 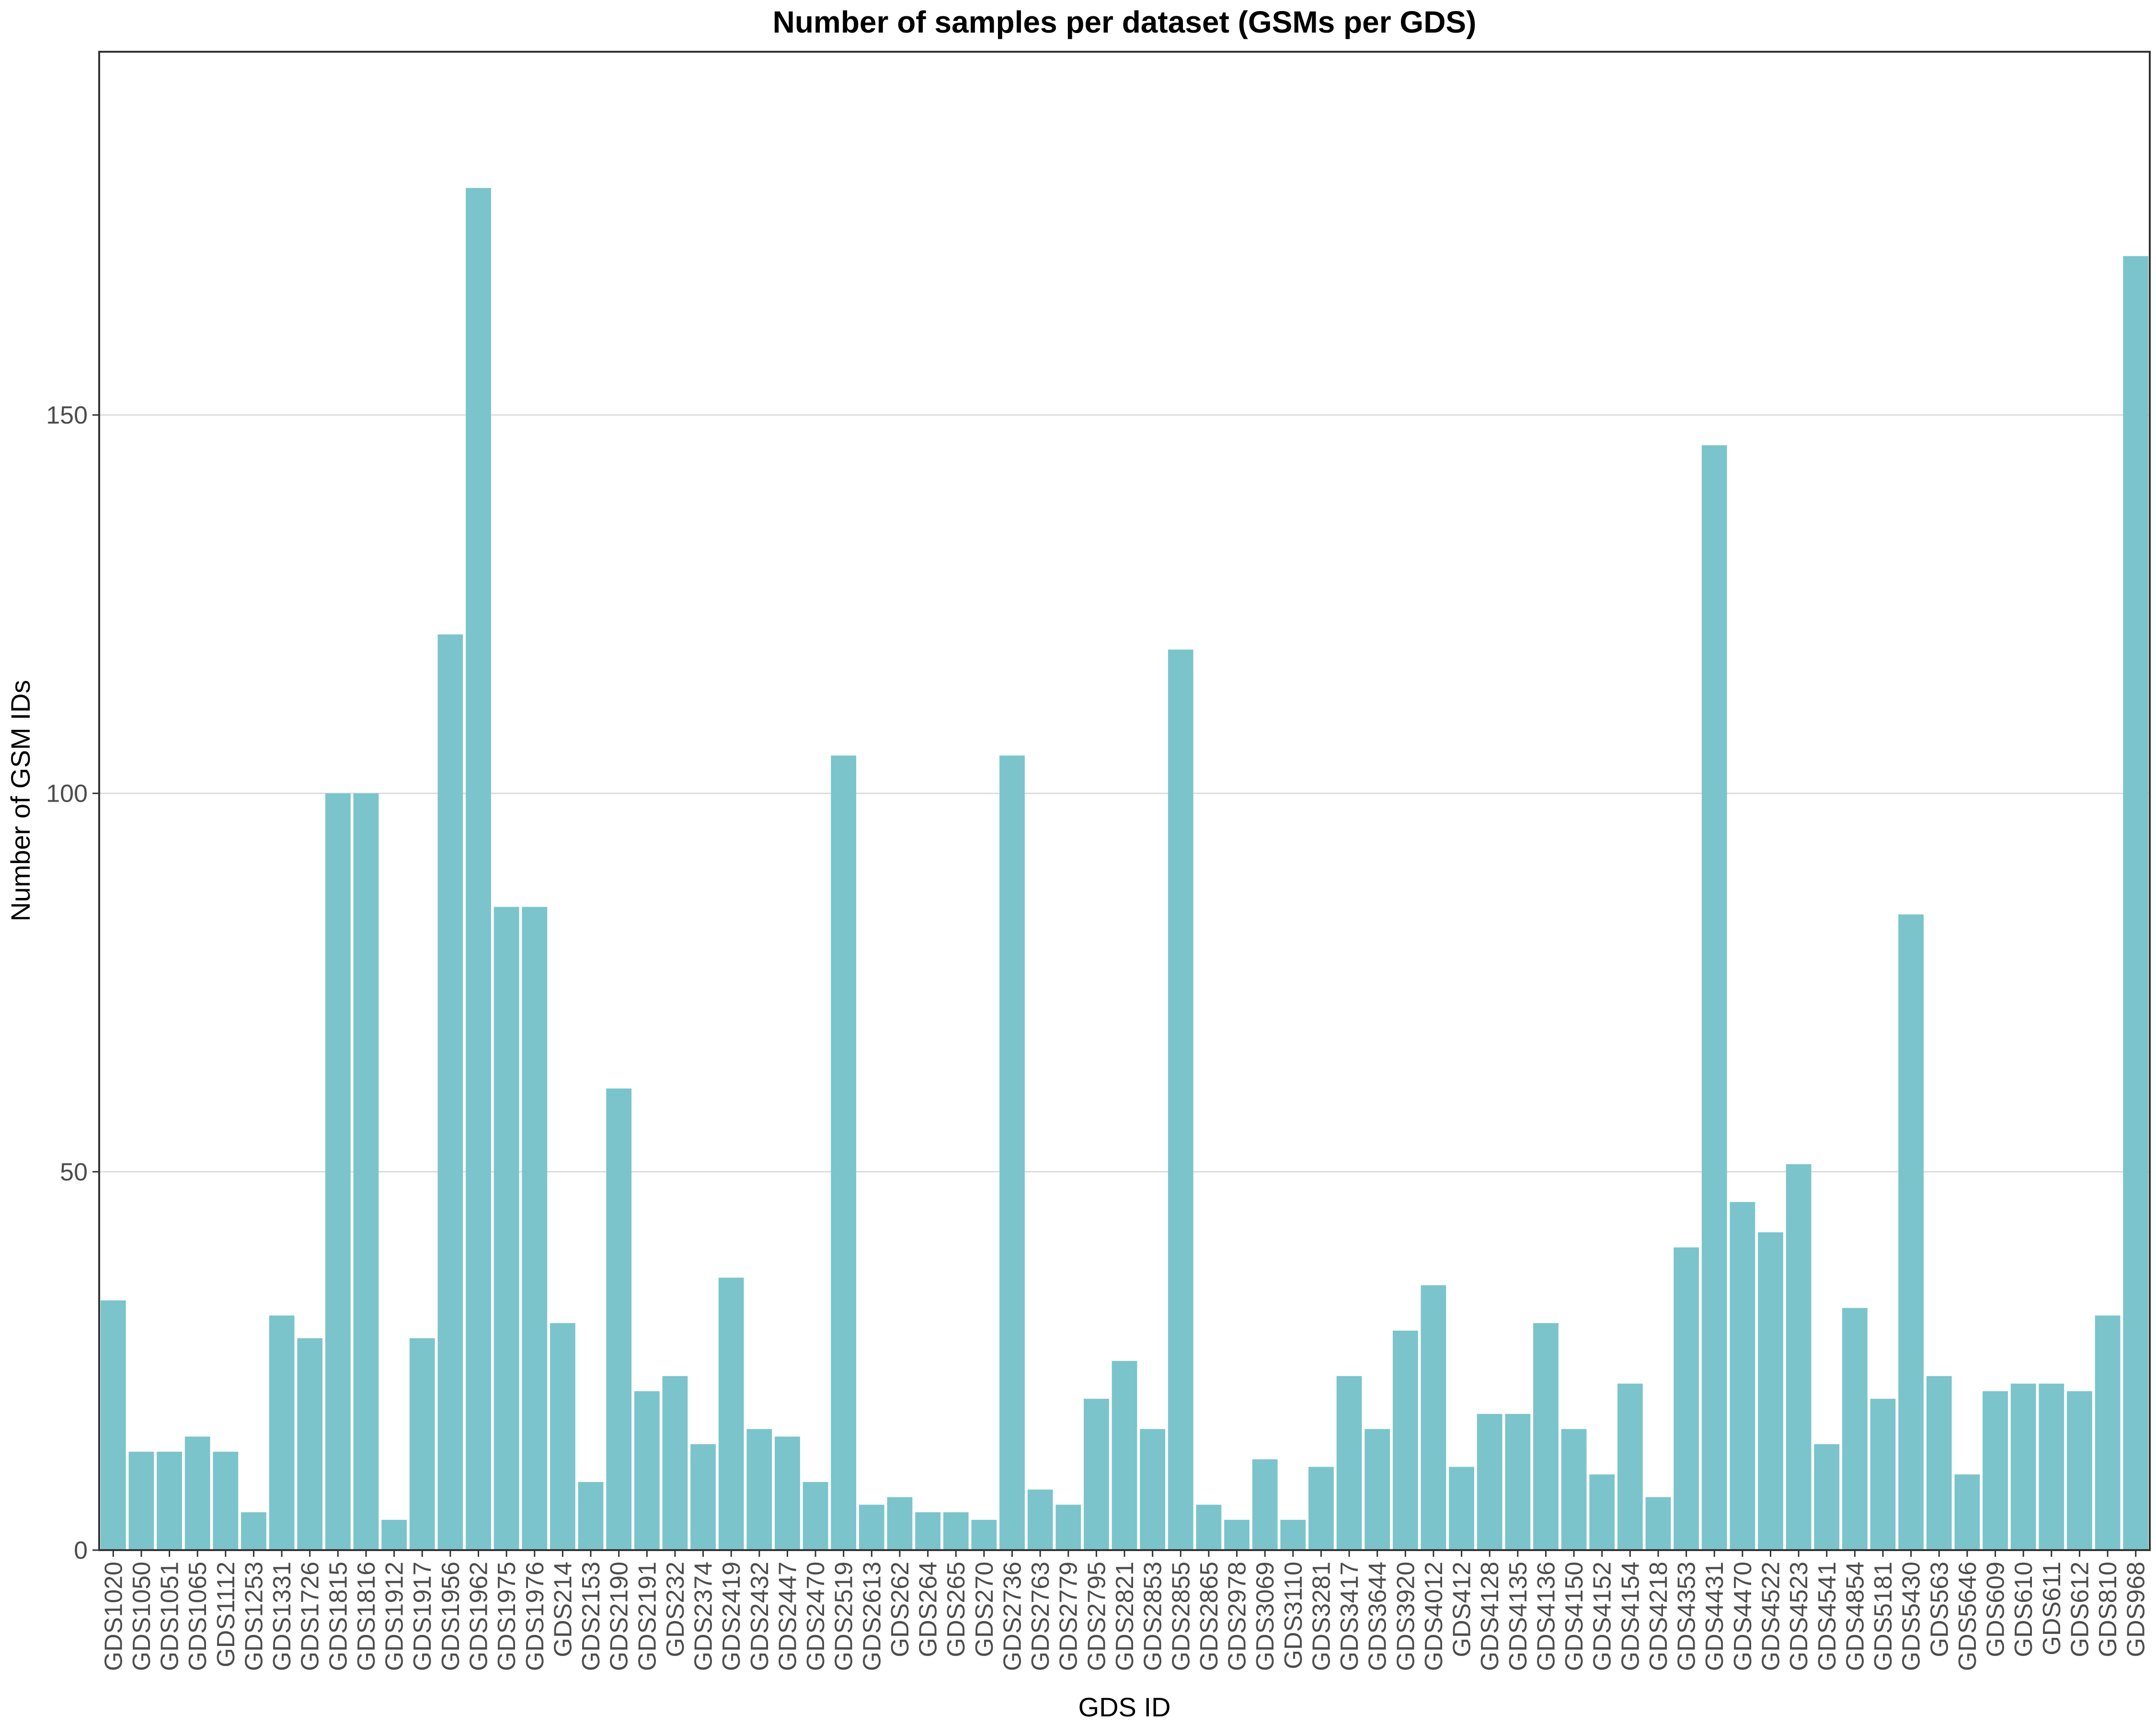 What do you see at coordinates (2024, 1609) in the screenshot?
I see `x-tick-label: GDS610` at bounding box center [2024, 1609].